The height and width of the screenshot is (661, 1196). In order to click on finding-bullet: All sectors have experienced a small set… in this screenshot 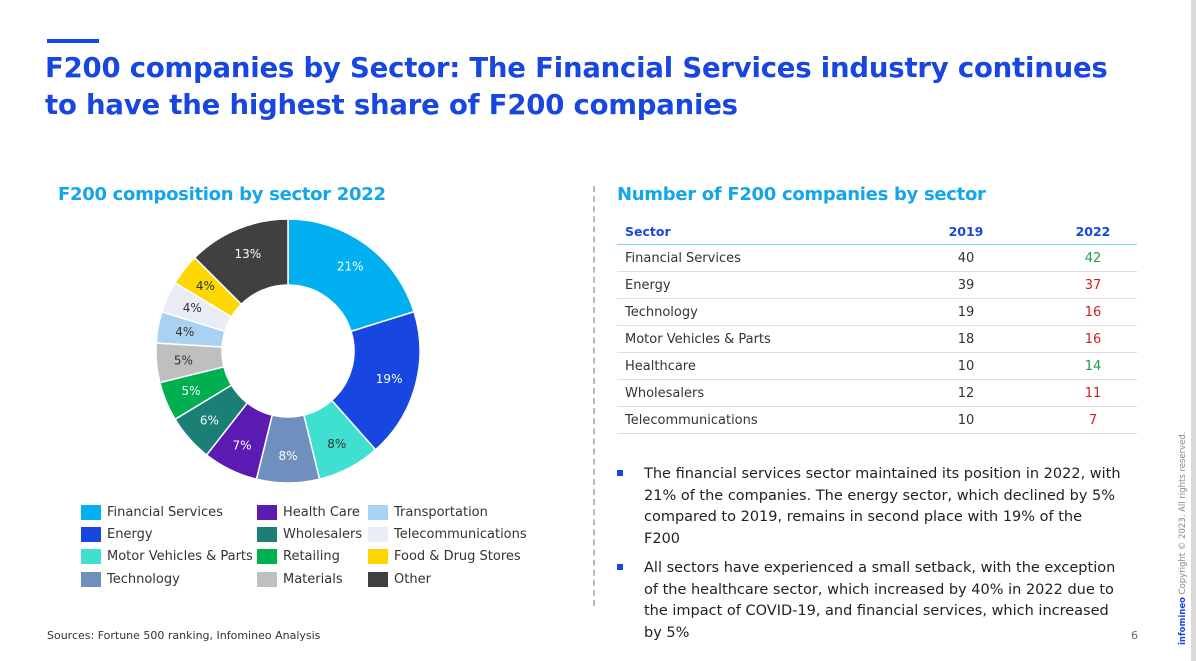, I will do `click(869, 601)`.